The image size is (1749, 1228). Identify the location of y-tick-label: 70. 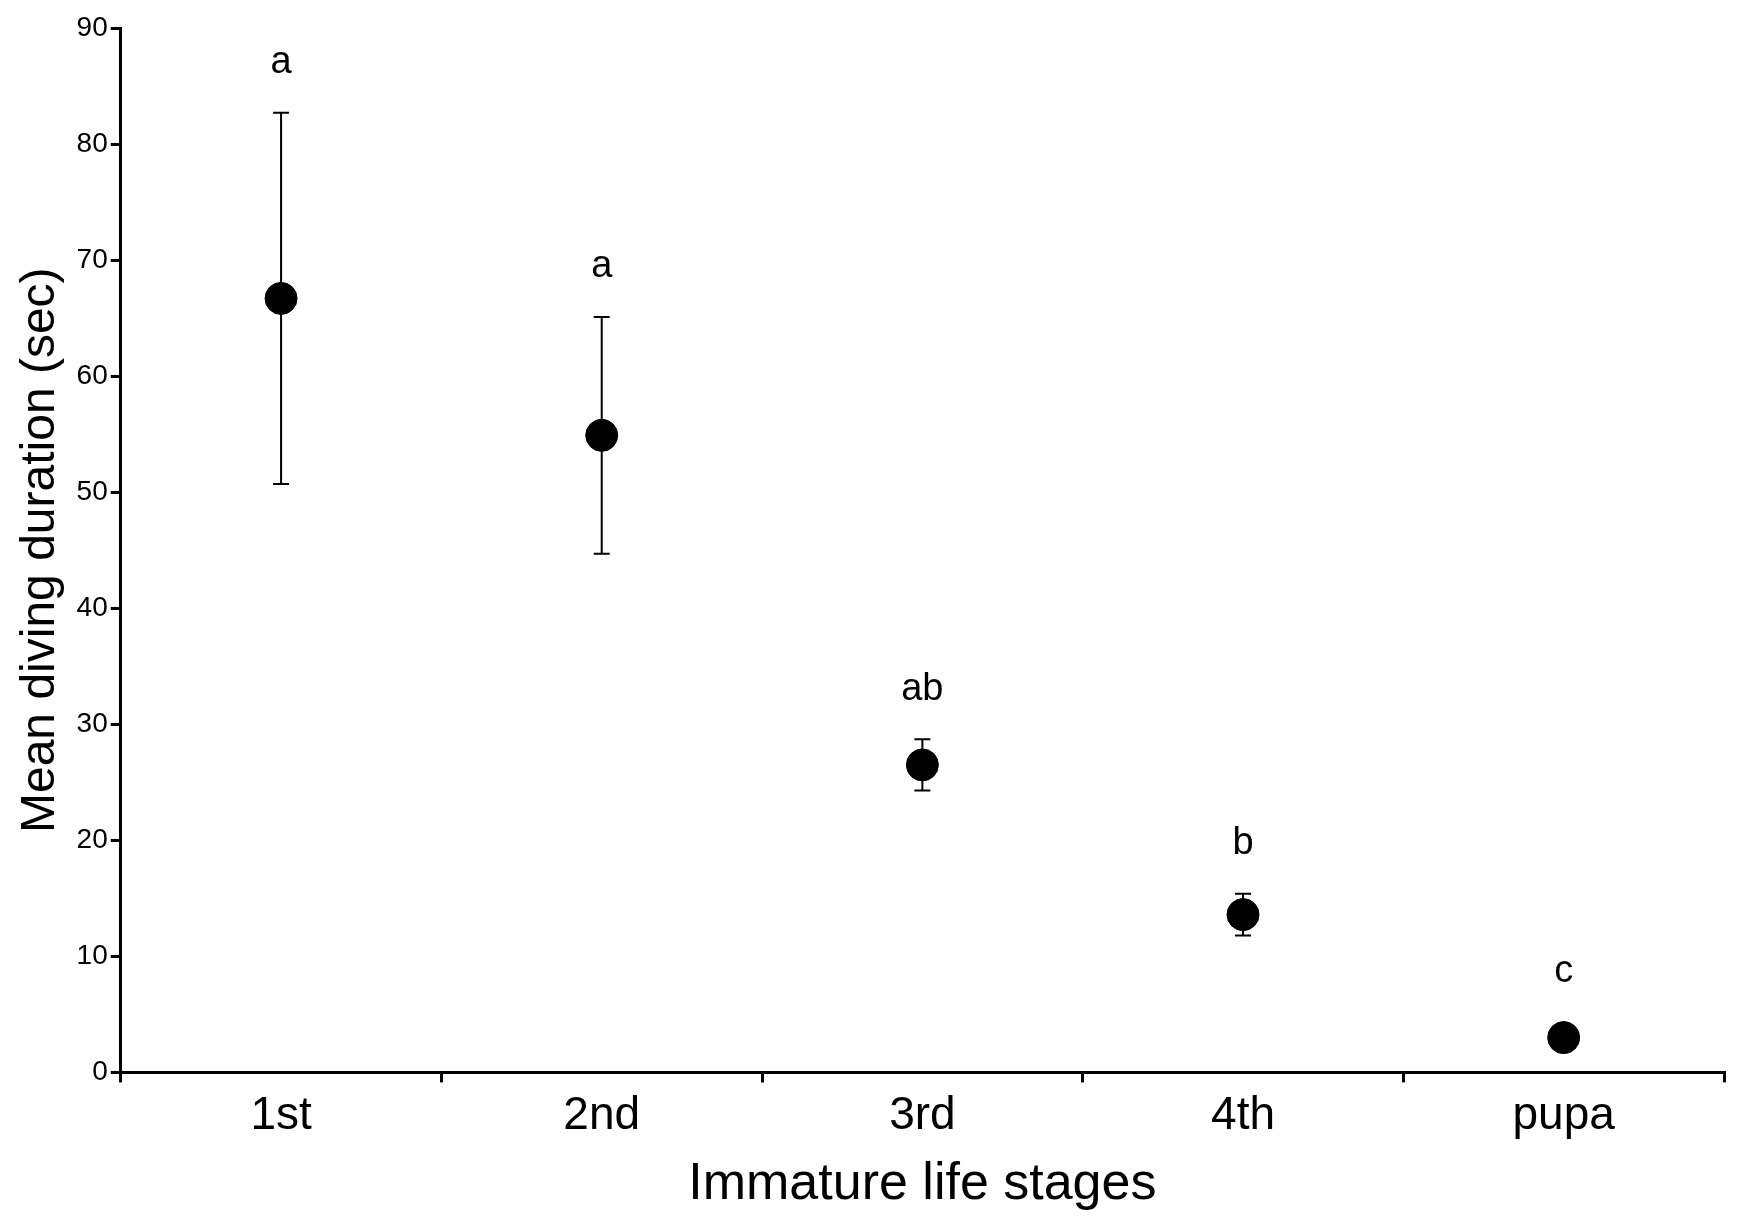
(92, 258).